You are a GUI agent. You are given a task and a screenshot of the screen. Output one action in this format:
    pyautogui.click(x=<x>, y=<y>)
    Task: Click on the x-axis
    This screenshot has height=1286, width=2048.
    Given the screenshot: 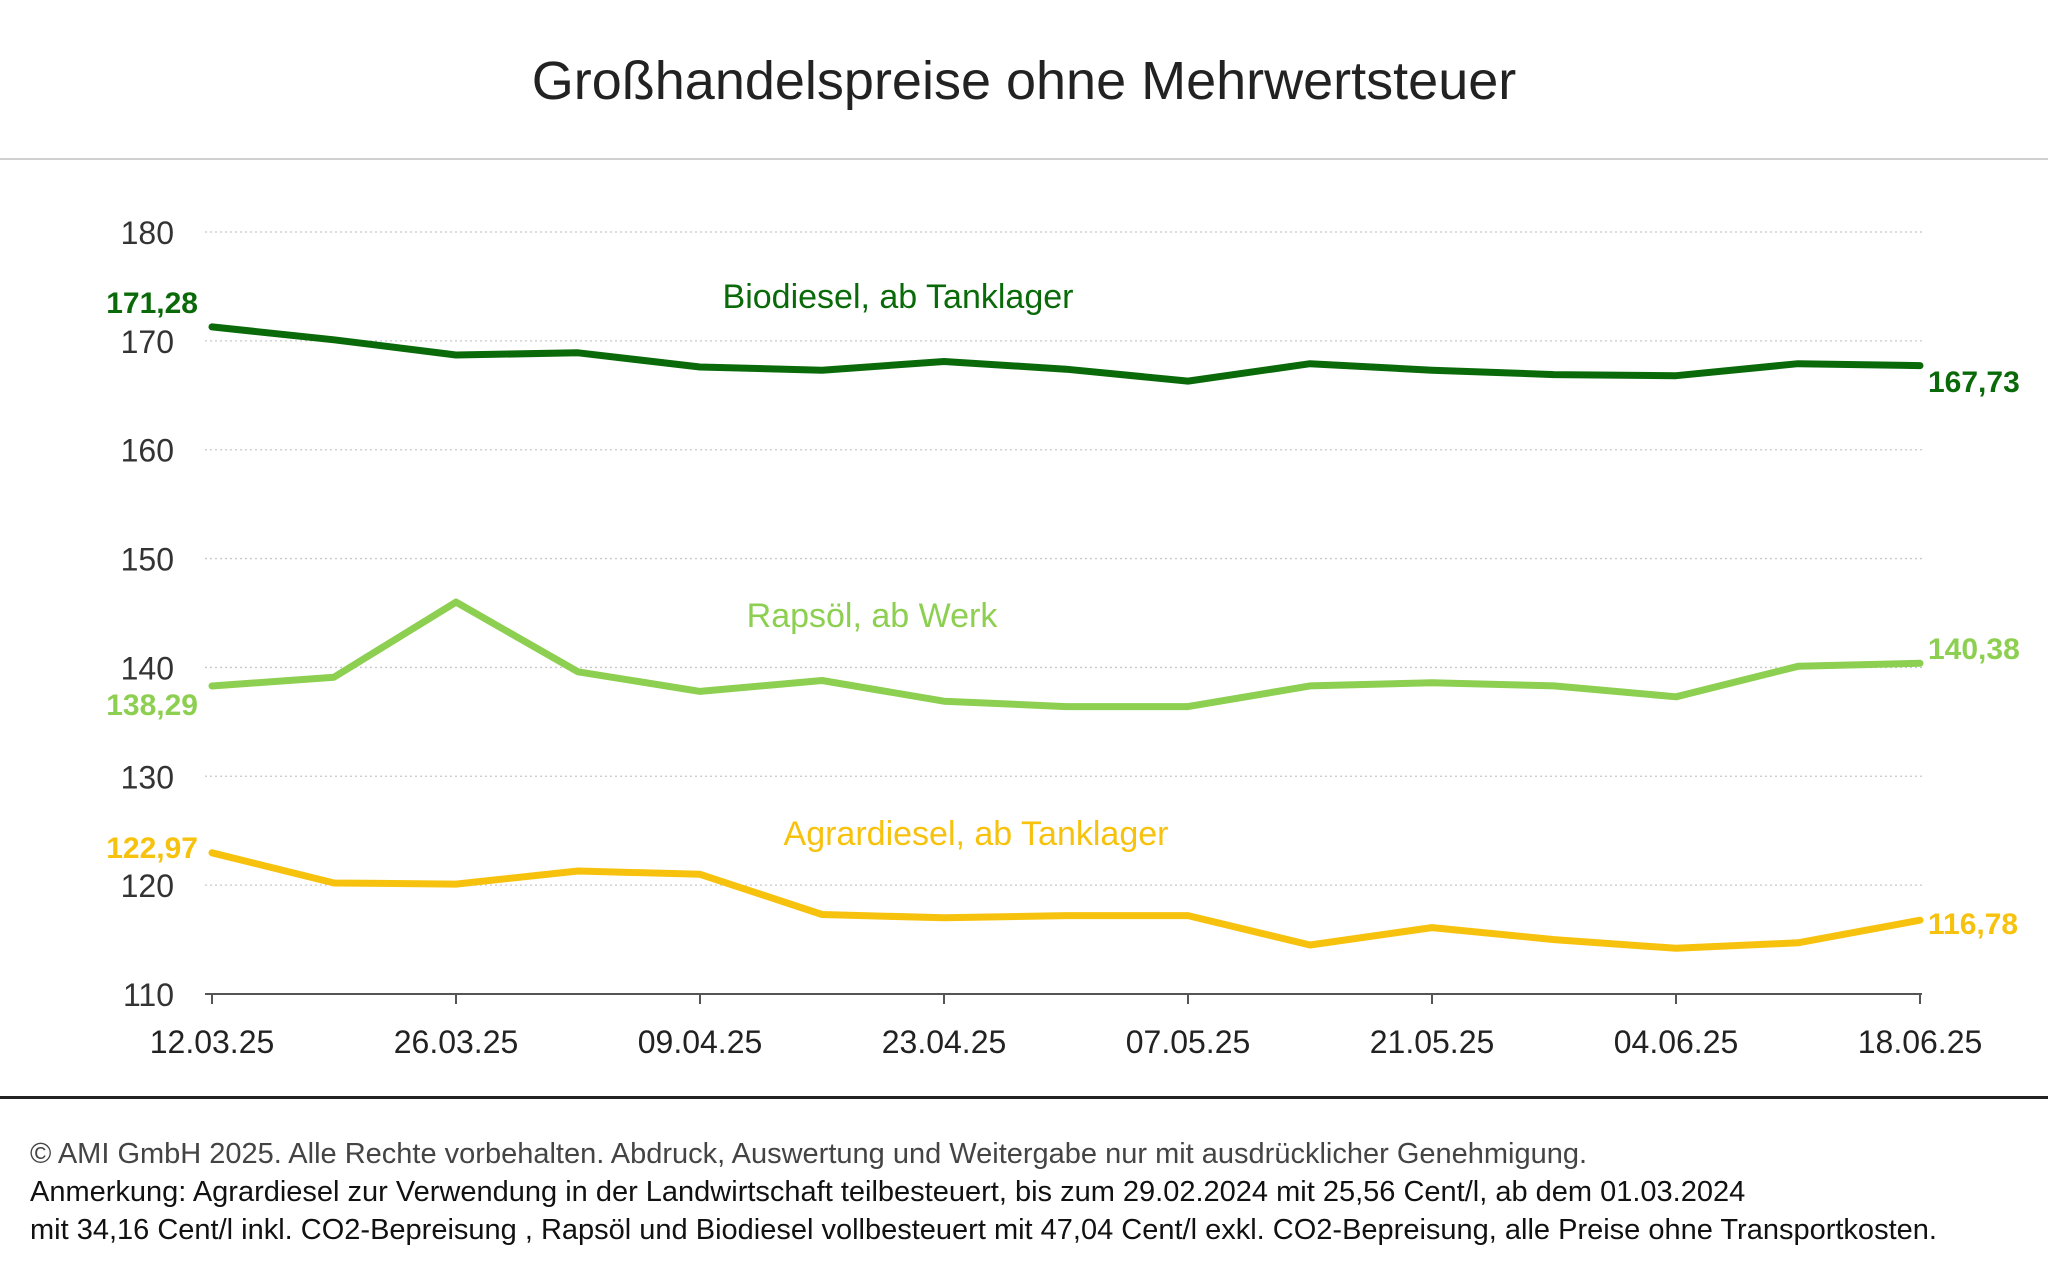 What is the action you would take?
    pyautogui.click(x=1063, y=998)
    